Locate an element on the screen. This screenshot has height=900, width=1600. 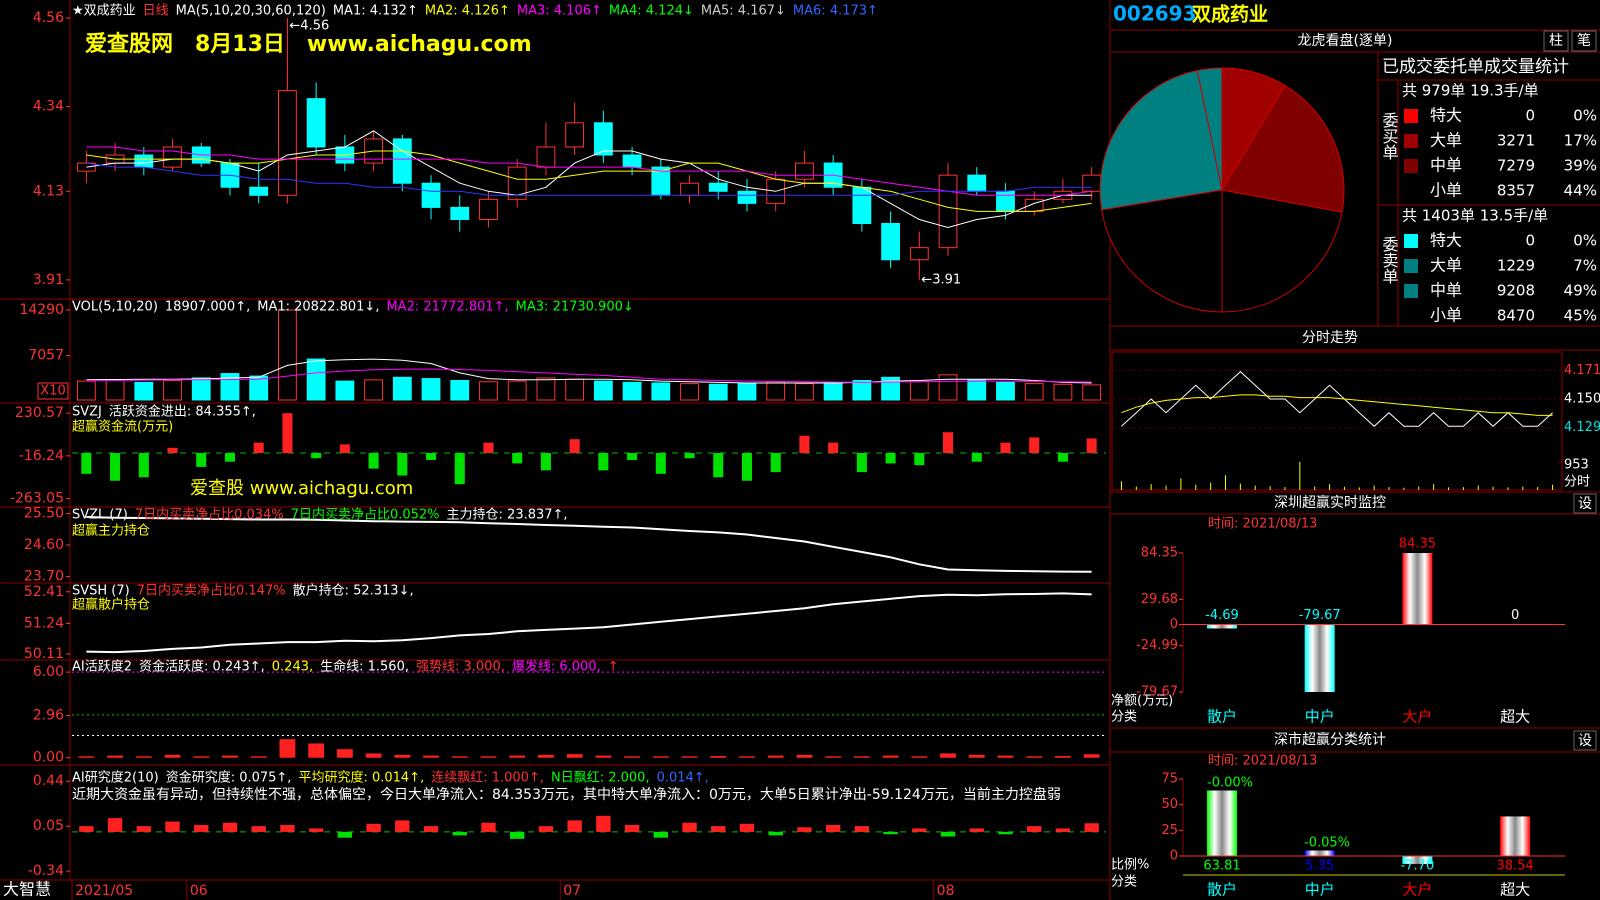
category-label: 大户 is located at coordinates (1417, 717).